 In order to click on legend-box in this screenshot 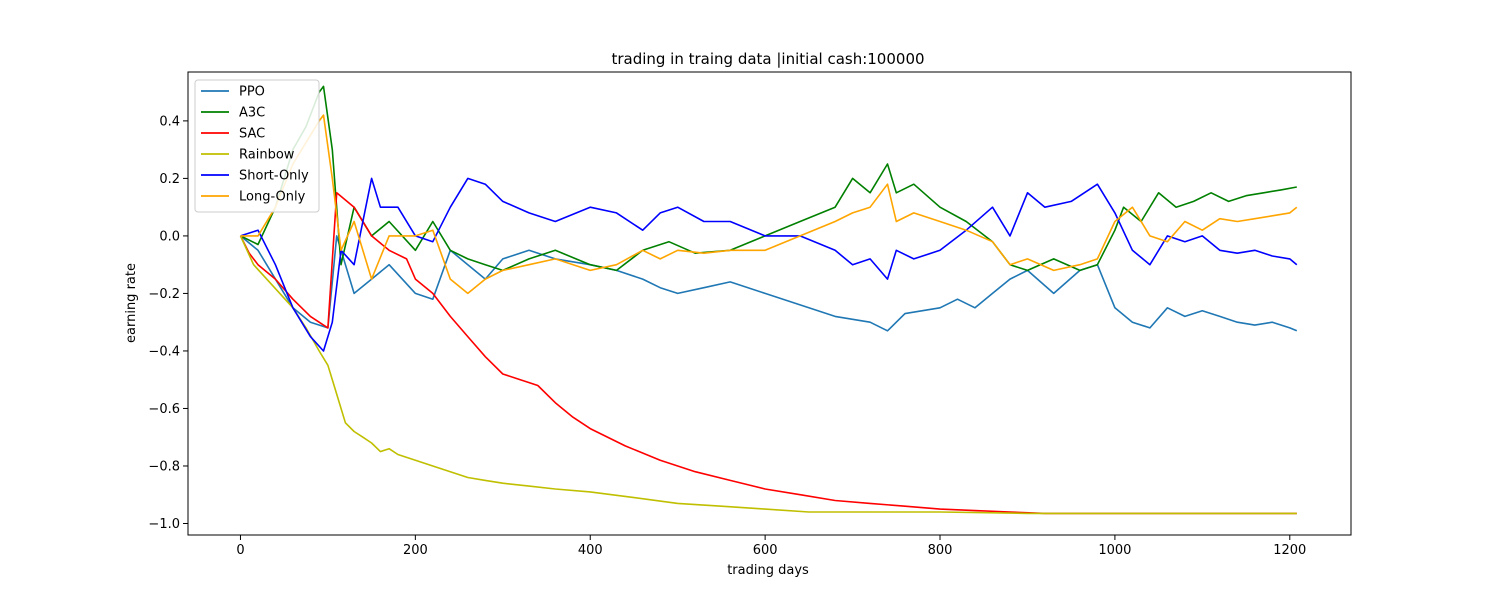, I will do `click(257, 146)`.